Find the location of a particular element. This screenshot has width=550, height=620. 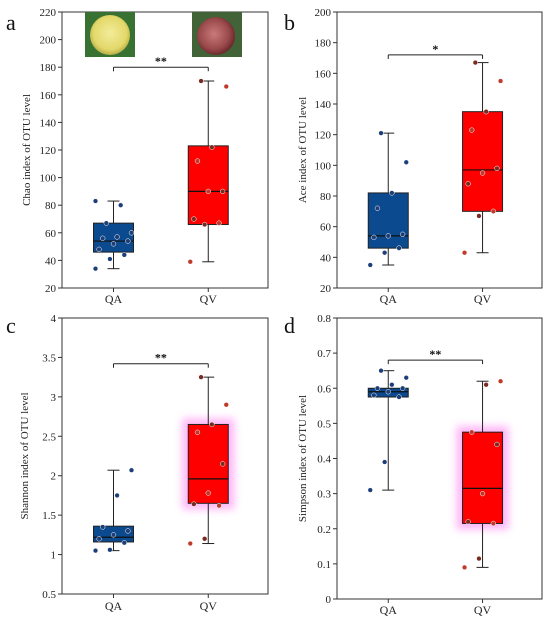

y-tick-label: 20 is located at coordinates (326, 289).